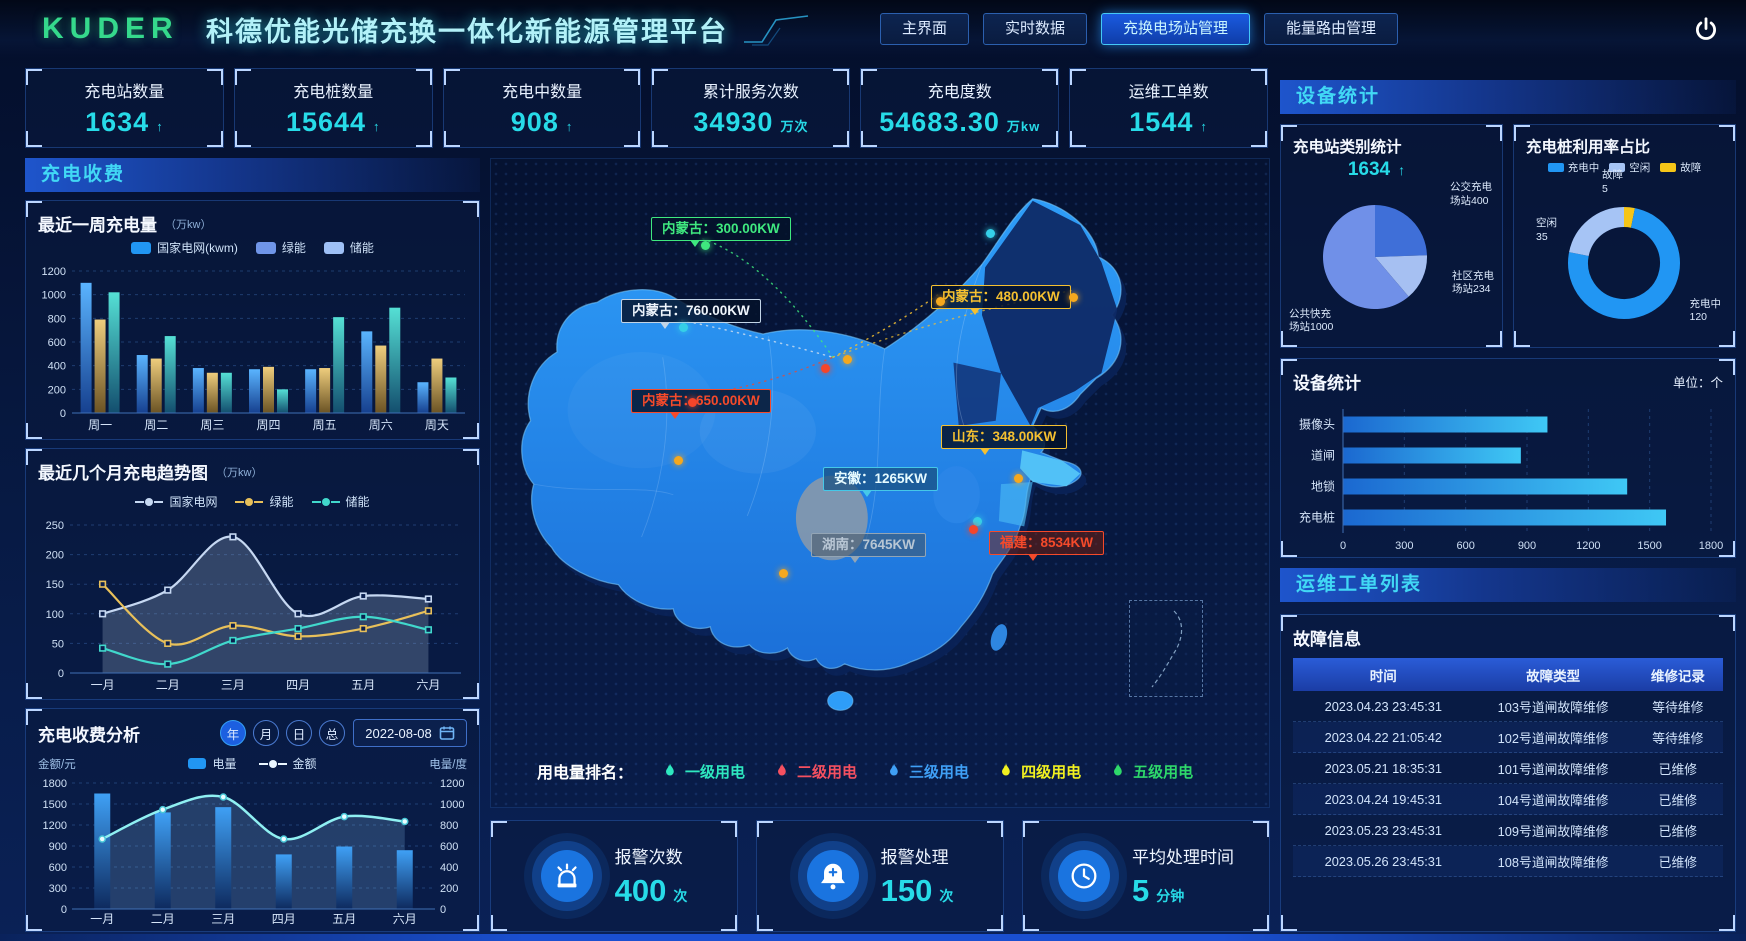 This screenshot has height=941, width=1746. What do you see at coordinates (89, 735) in the screenshot?
I see `analysis-chart-title: 充电收费分析` at bounding box center [89, 735].